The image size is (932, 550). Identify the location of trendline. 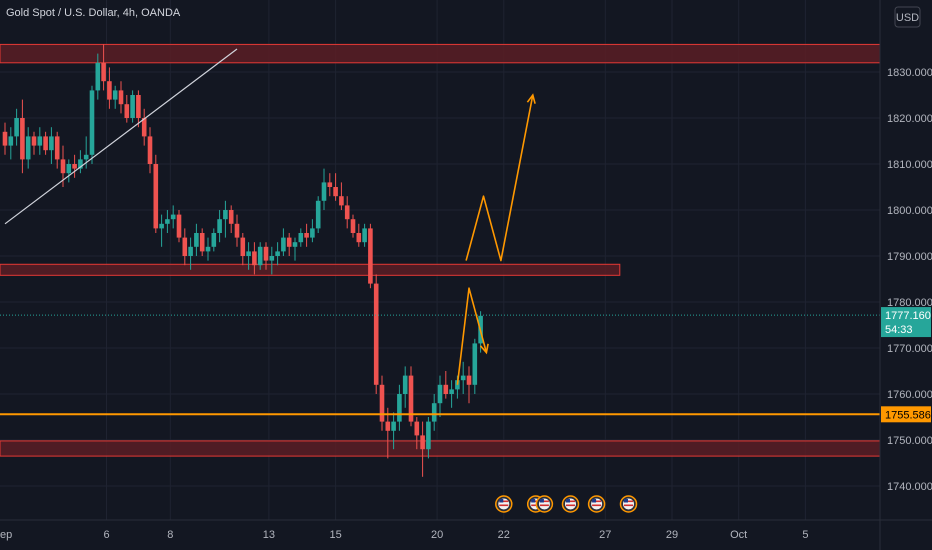
(121, 136).